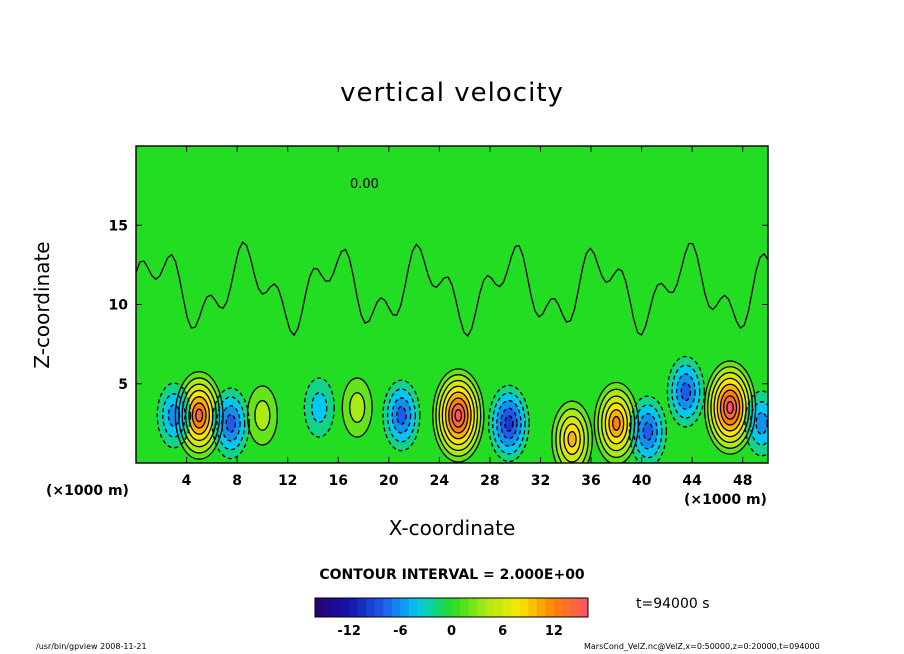  Describe the element at coordinates (540, 481) in the screenshot. I see `x-tick-label: 32` at that location.